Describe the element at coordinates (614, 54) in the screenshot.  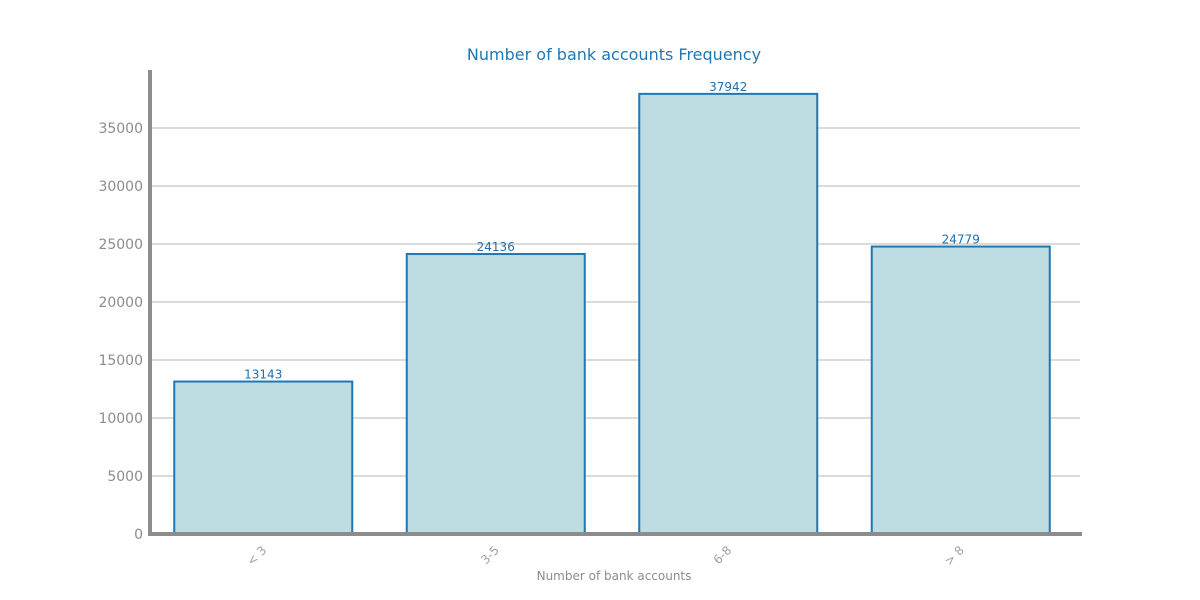
I see `chart-title: Number of bank accounts Frequency` at that location.